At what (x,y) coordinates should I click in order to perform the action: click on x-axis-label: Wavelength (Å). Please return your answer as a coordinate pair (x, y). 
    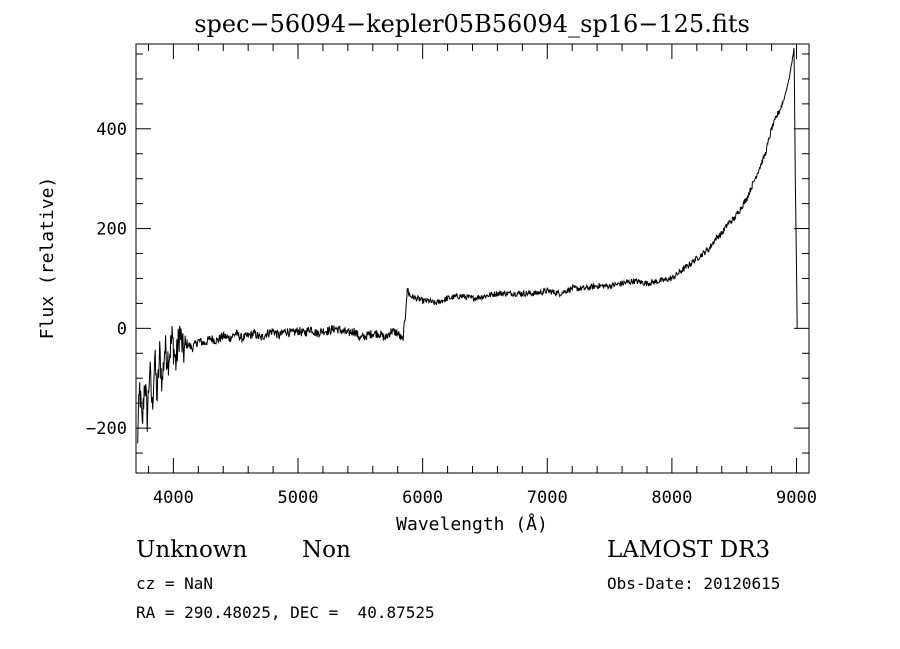
    Looking at the image, I should click on (472, 524).